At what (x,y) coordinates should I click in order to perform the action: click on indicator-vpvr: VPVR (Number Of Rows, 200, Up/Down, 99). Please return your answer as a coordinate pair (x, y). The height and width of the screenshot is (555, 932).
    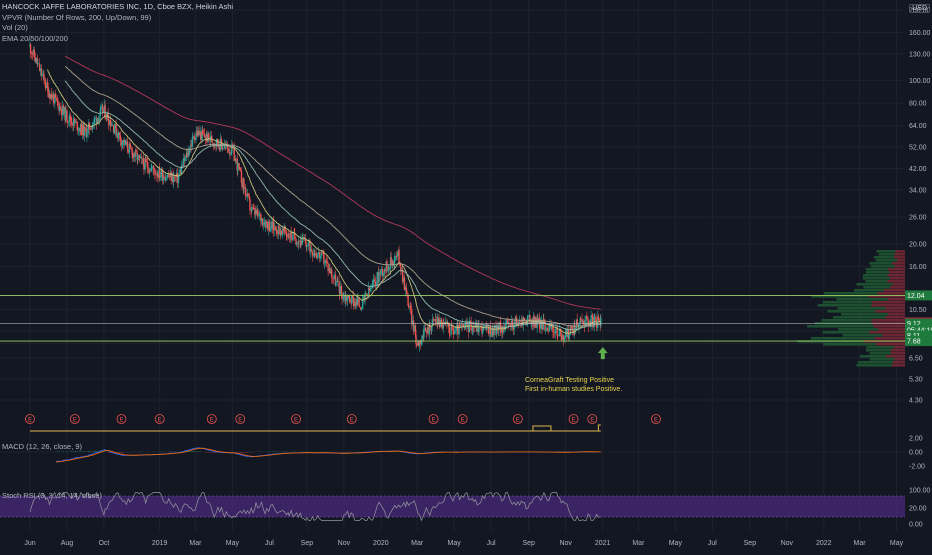
    Looking at the image, I should click on (77, 17).